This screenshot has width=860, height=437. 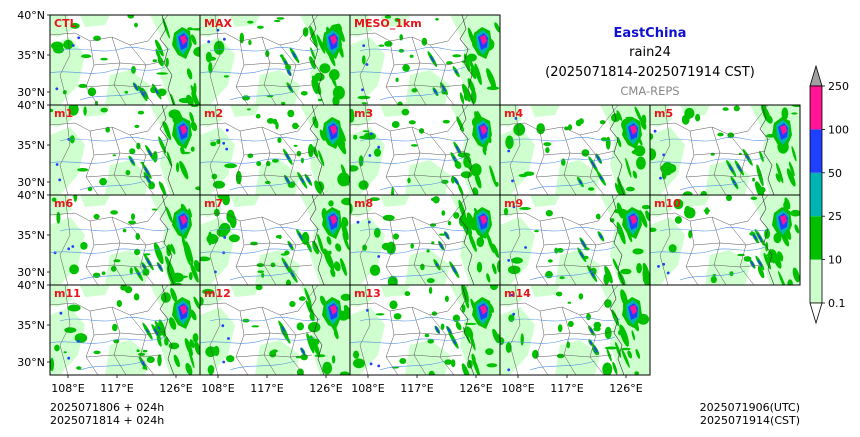 What do you see at coordinates (125, 240) in the screenshot?
I see `map-panel-m6: m6` at bounding box center [125, 240].